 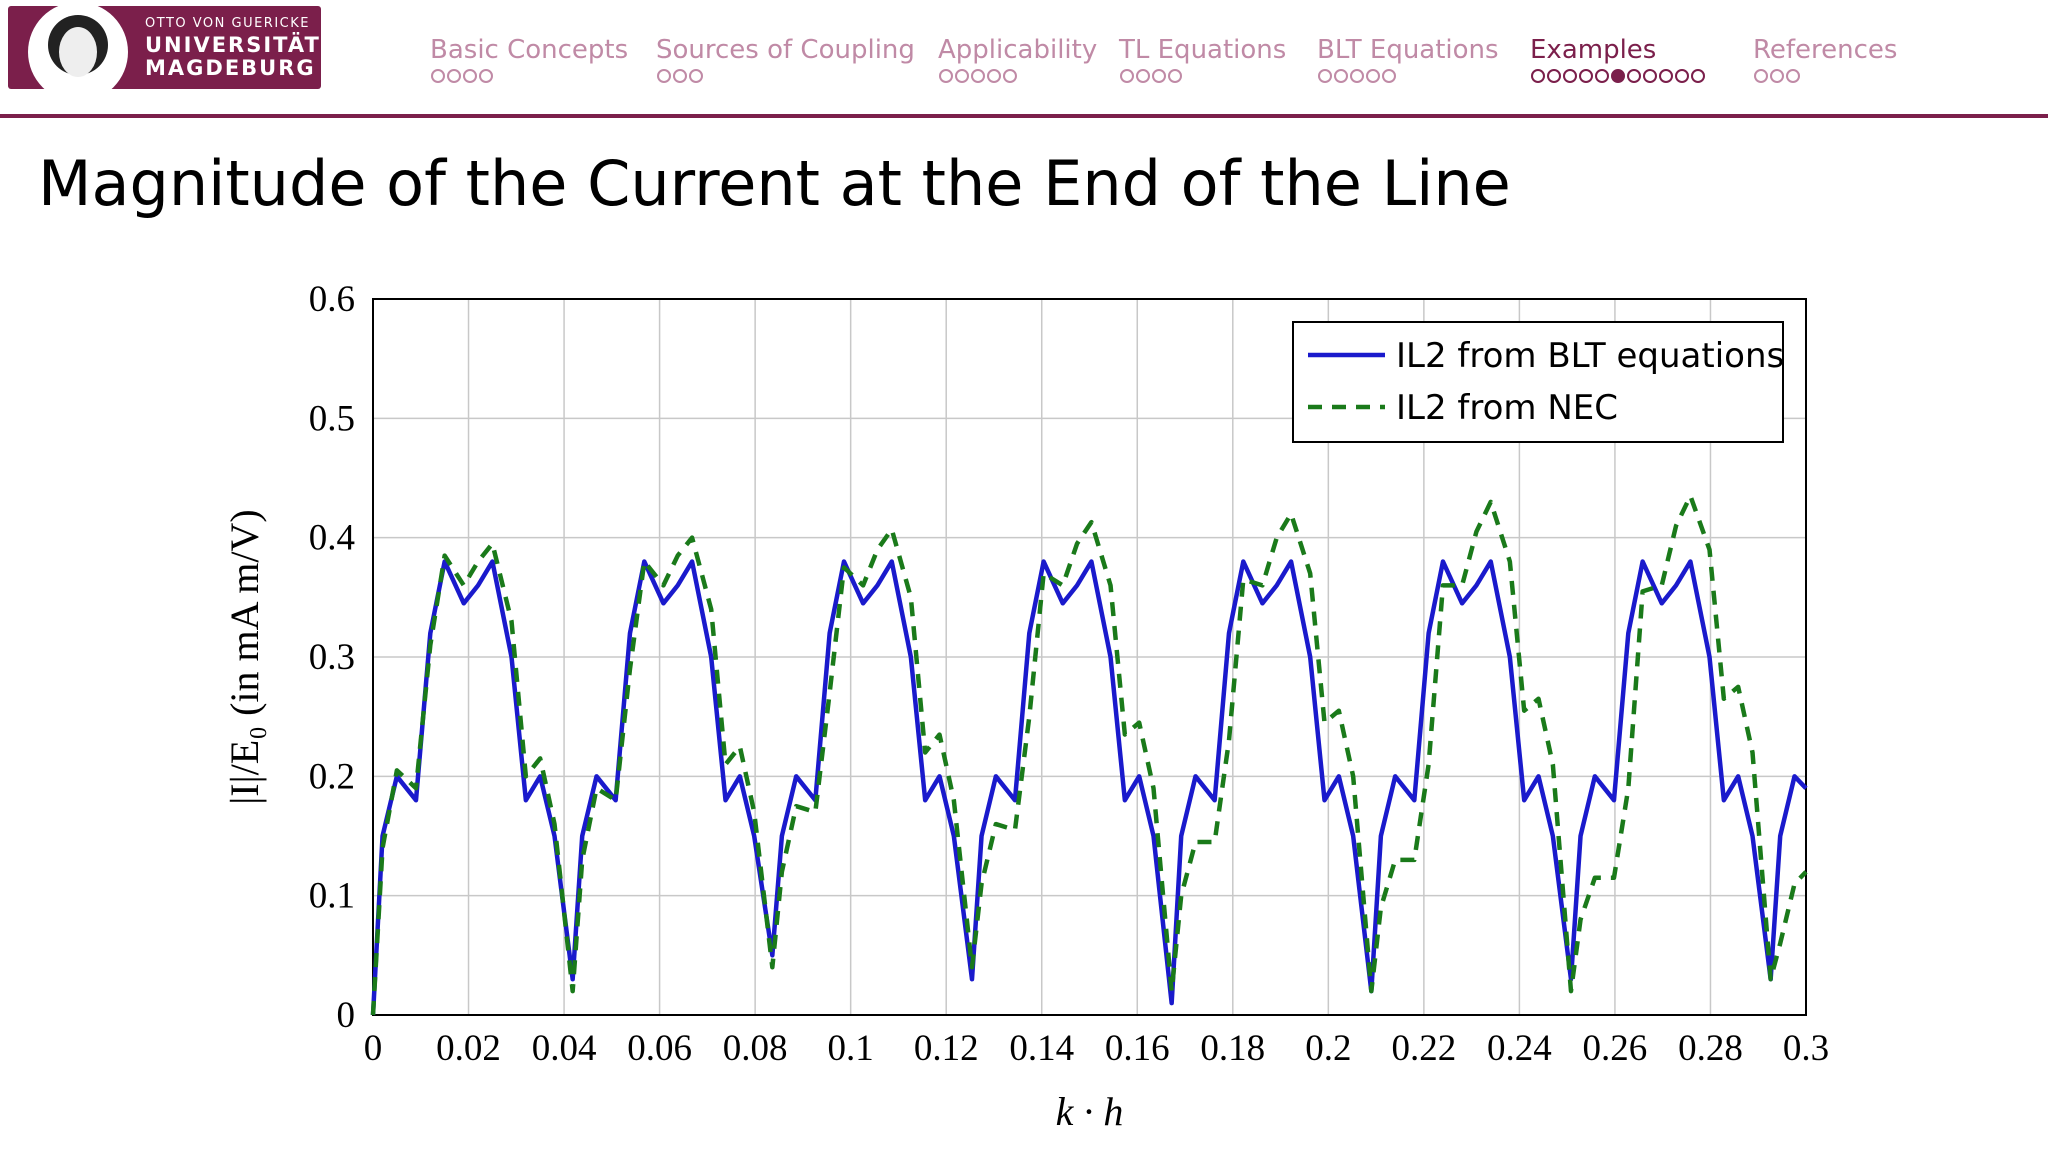 What do you see at coordinates (529, 50) in the screenshot?
I see `nav-item: Basic Concepts` at bounding box center [529, 50].